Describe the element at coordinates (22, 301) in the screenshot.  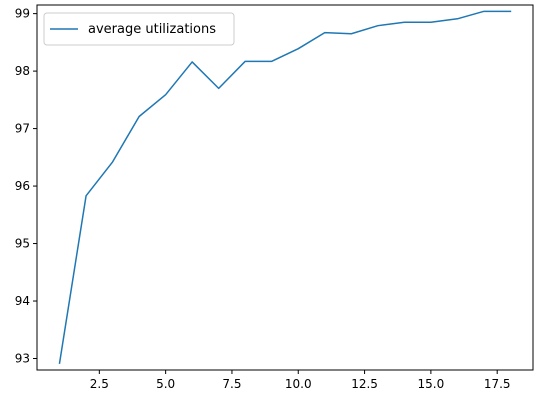
I see `y-tick-label: 94` at that location.